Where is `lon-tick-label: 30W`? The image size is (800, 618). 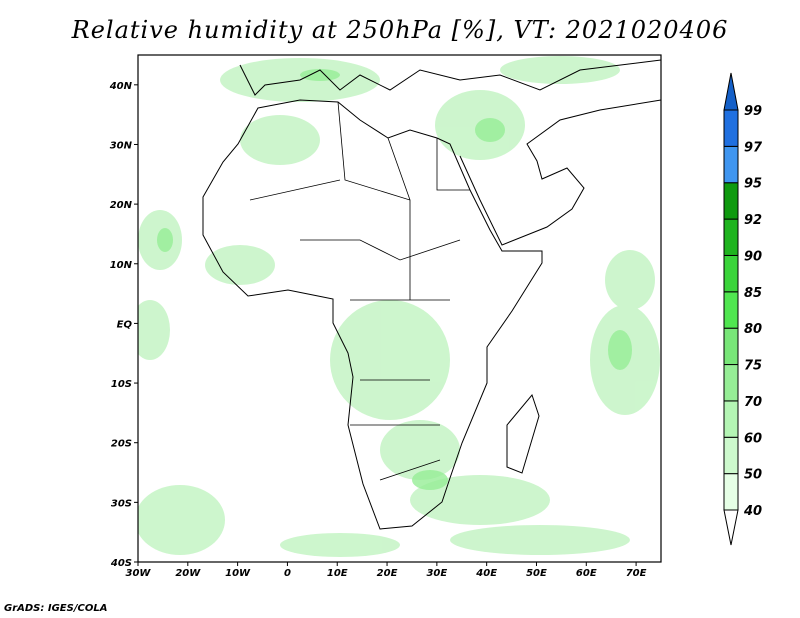 lon-tick-label: 30W is located at coordinates (139, 573).